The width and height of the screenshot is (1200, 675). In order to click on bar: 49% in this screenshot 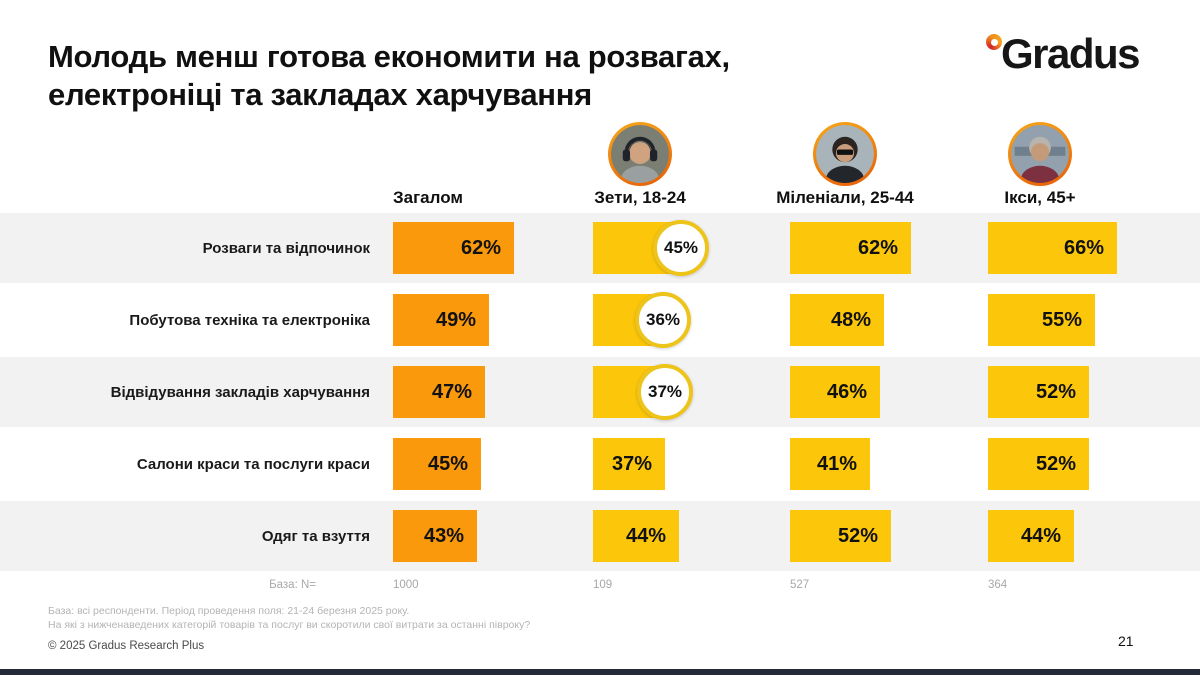, I will do `click(441, 320)`.